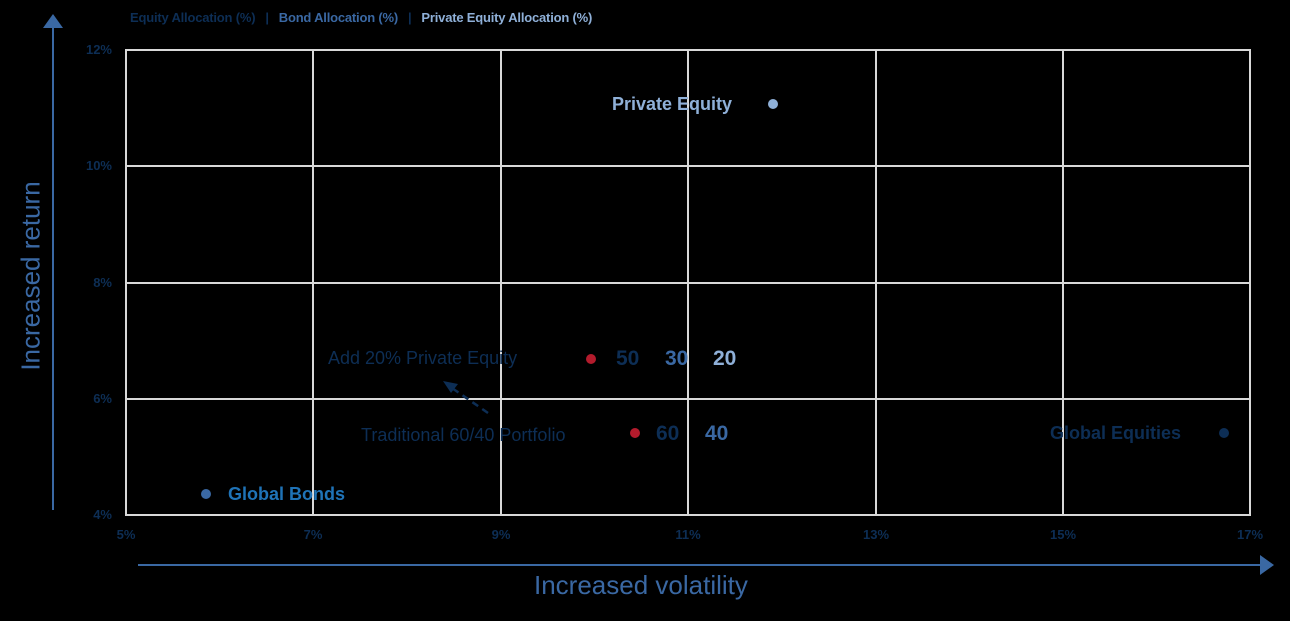  Describe the element at coordinates (635, 433) in the screenshot. I see `marker-traditional` at that location.